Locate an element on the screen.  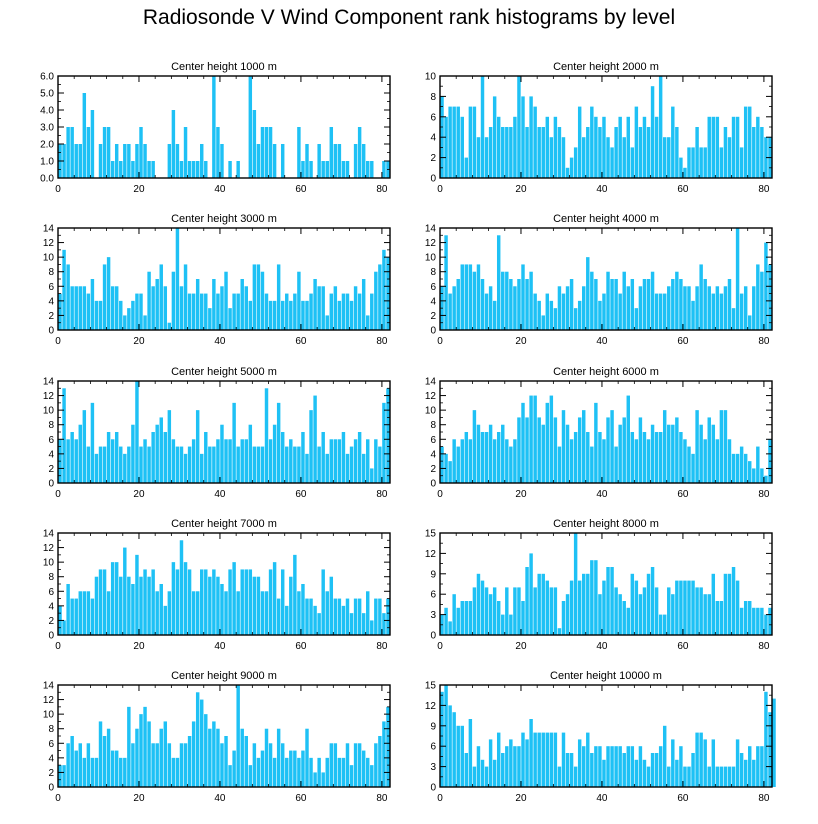
panel-5: Center height 5000 m 0 20 40 60 80 0 2 4 6 8 10 12 14 is located at coordinates (217, 433).